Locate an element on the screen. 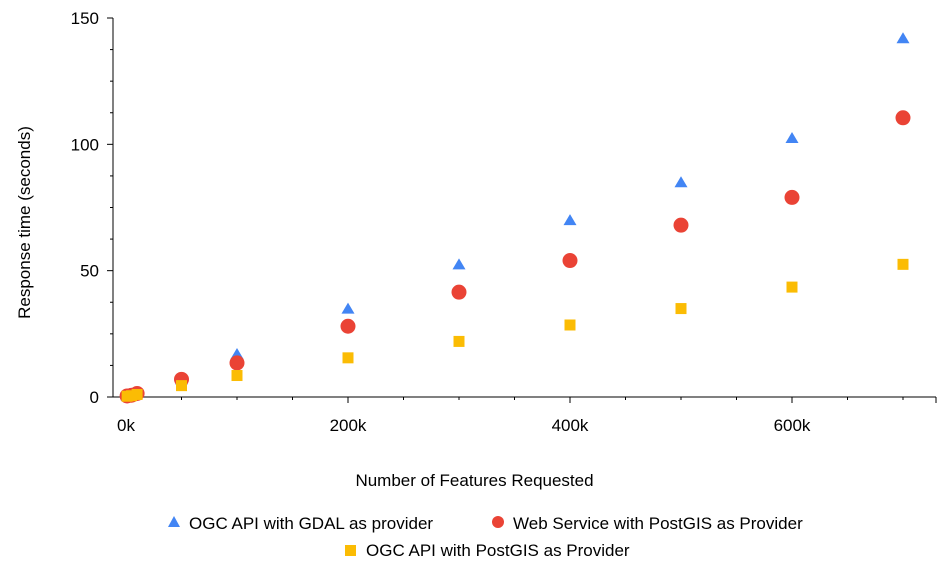 The width and height of the screenshot is (944, 567). y-axis-title: Response time (seconds) is located at coordinates (24, 222).